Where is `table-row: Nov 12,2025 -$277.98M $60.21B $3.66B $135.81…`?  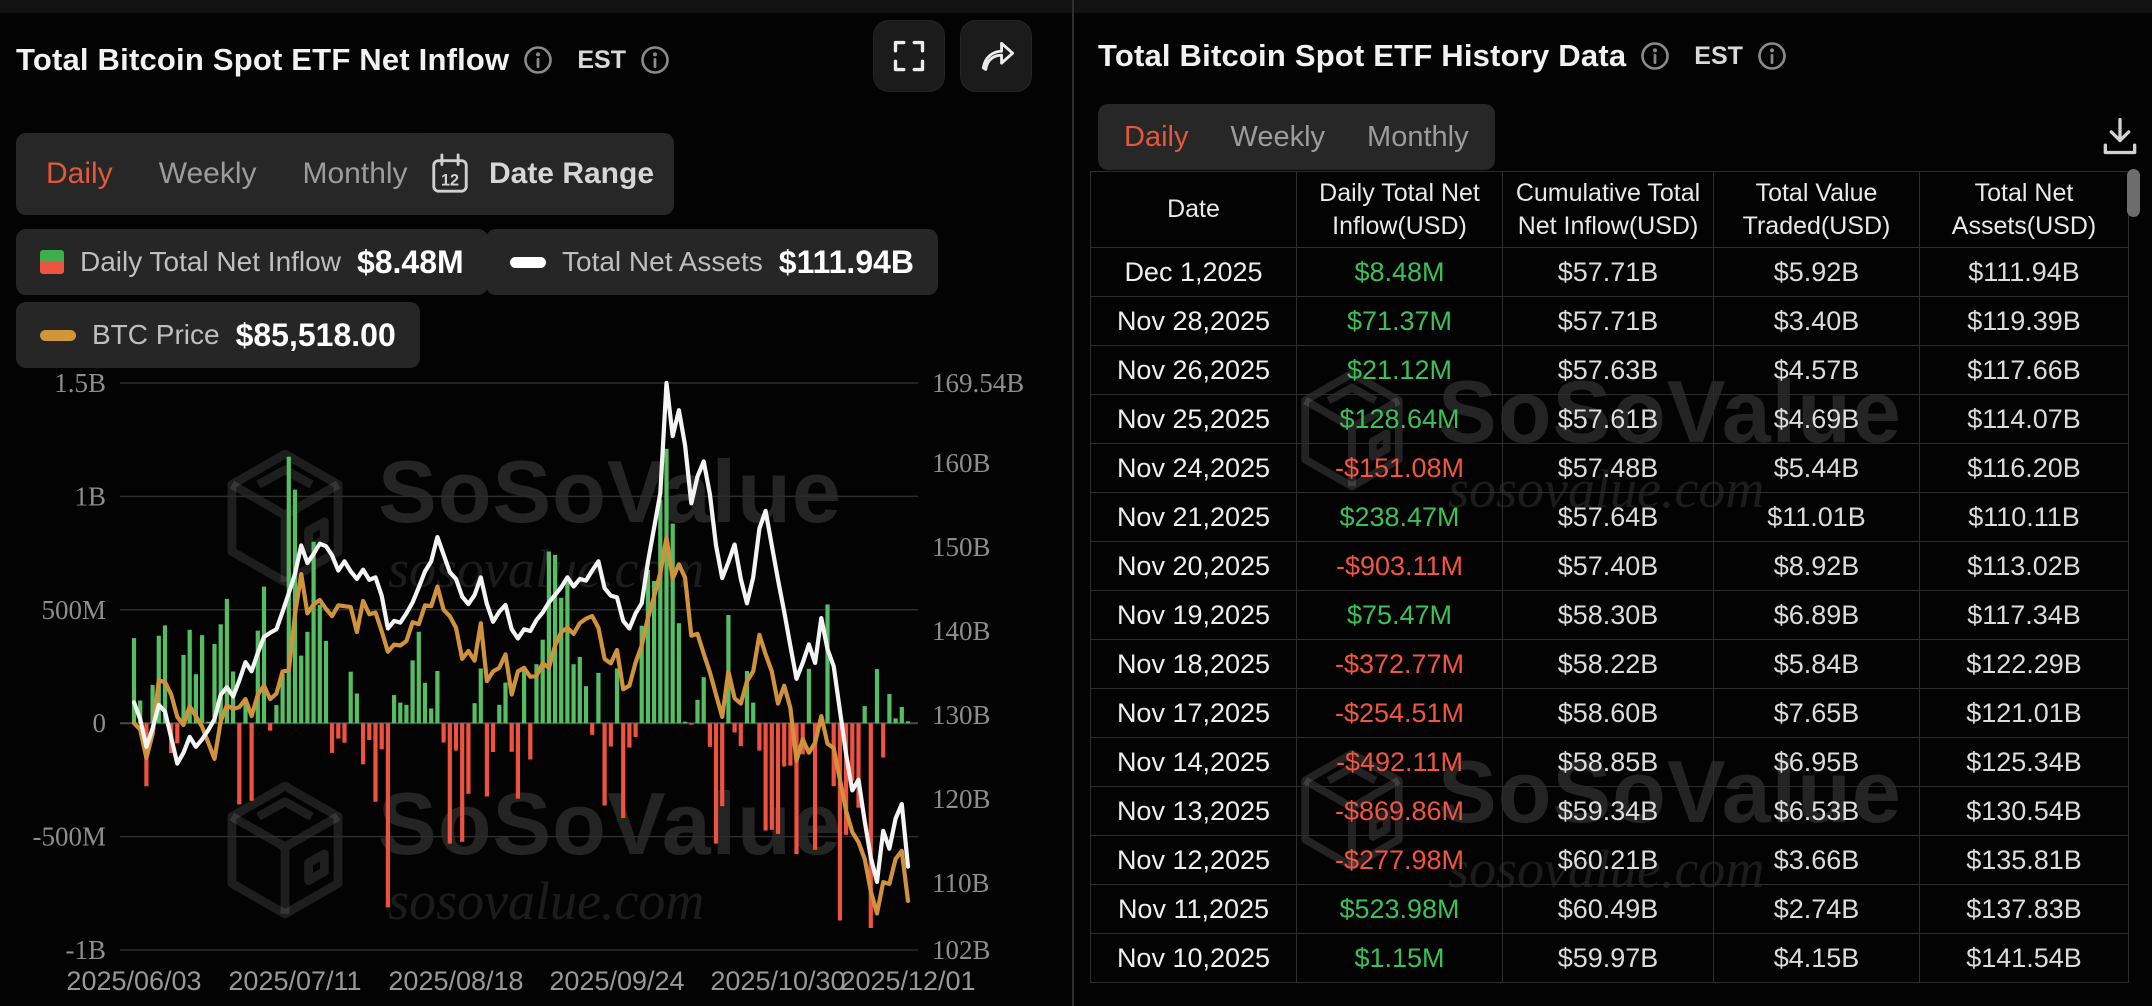 table-row: Nov 12,2025 -$277.98M $60.21B $3.66B $135.81… is located at coordinates (1609, 860).